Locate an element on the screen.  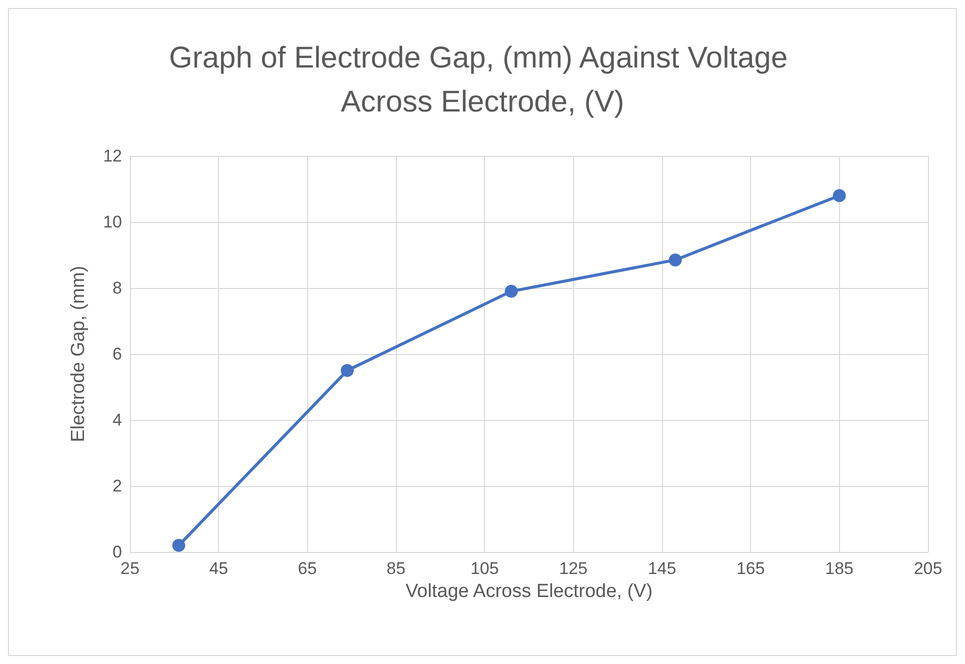
y-tick-label: 12 is located at coordinates (112, 156).